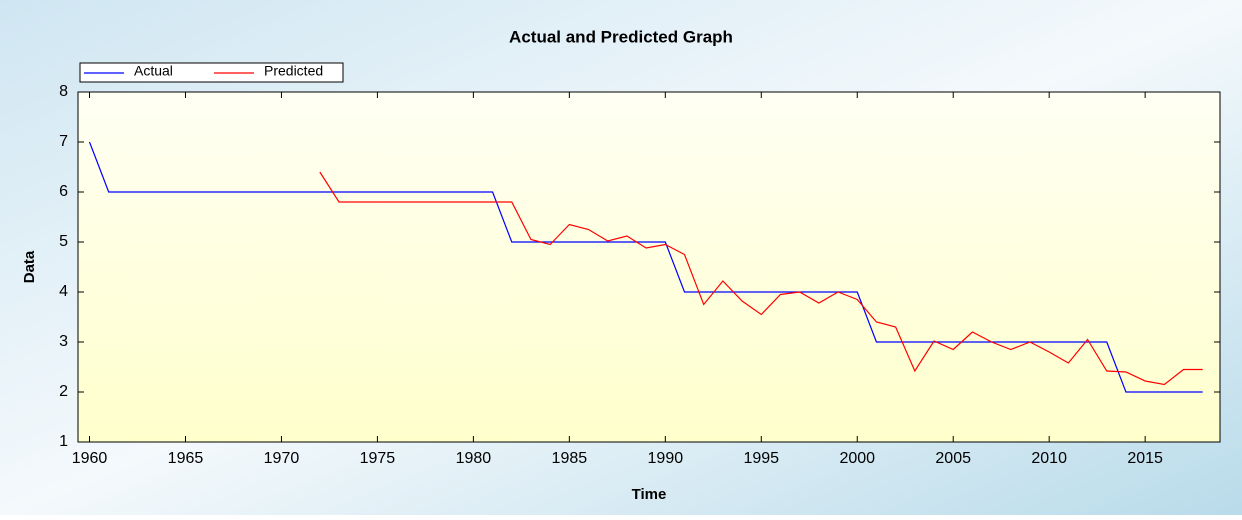  I want to click on x-tick-label: 1980, so click(474, 458).